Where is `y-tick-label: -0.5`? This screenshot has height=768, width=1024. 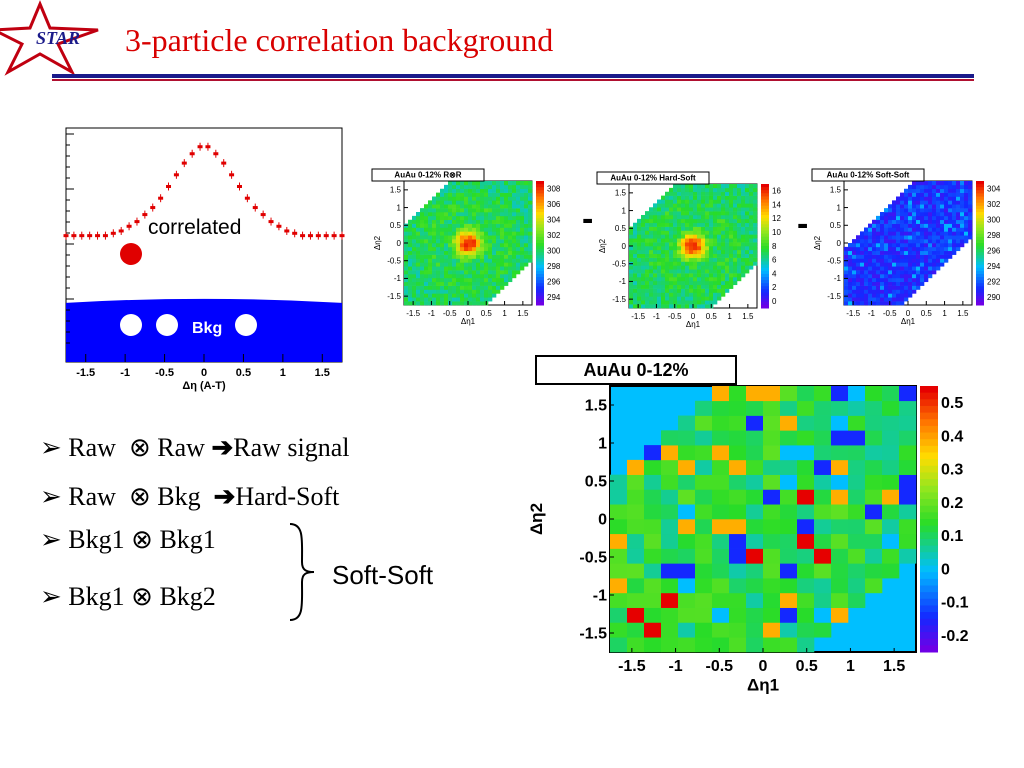
y-tick-label: -0.5 is located at coordinates (394, 261).